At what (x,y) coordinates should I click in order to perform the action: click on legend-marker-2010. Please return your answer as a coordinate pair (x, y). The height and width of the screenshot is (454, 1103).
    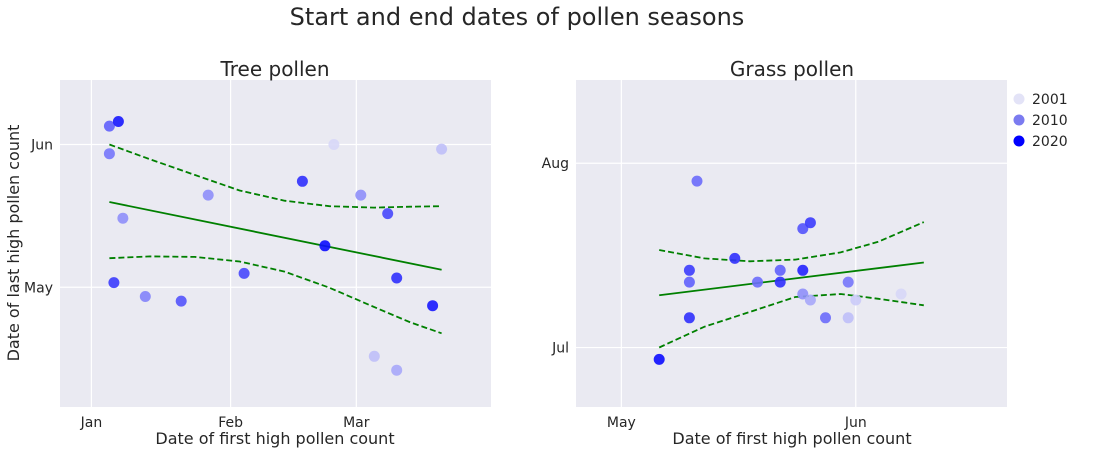
    Looking at the image, I should click on (1019, 120).